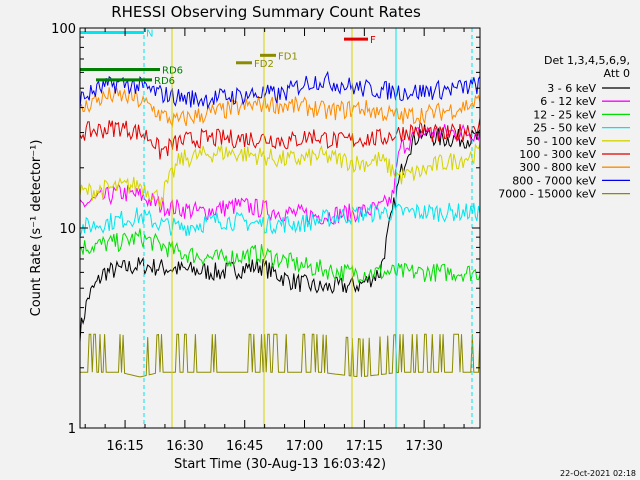 This screenshot has height=480, width=640. Describe the element at coordinates (557, 167) in the screenshot. I see `legend-label-6: 300 - 800 keV` at that location.